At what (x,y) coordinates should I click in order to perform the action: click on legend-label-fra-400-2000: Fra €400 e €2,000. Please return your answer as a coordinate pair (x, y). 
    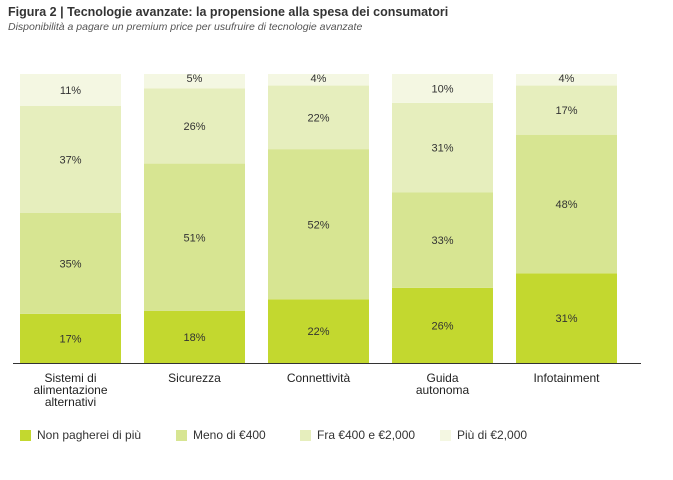
    Looking at the image, I should click on (366, 435).